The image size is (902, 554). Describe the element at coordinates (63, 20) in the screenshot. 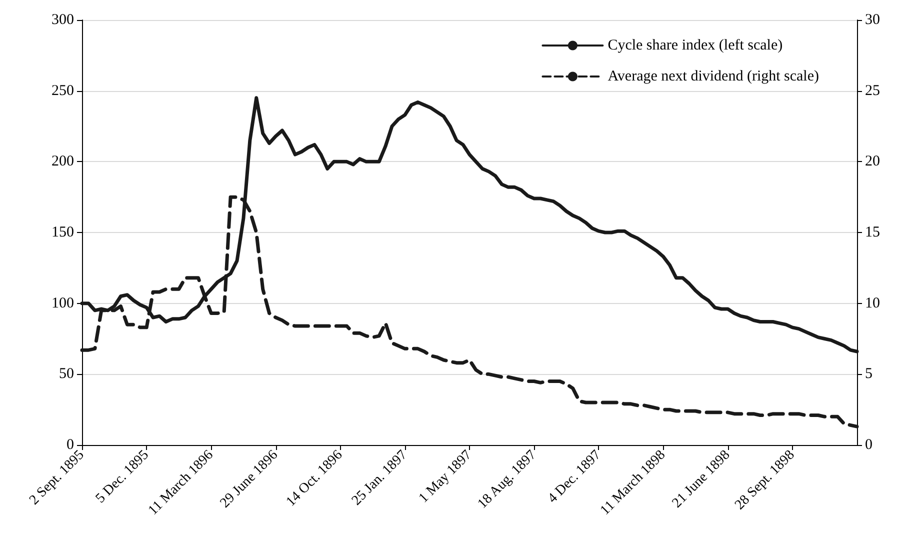

I see `y-tick-label: 300` at that location.